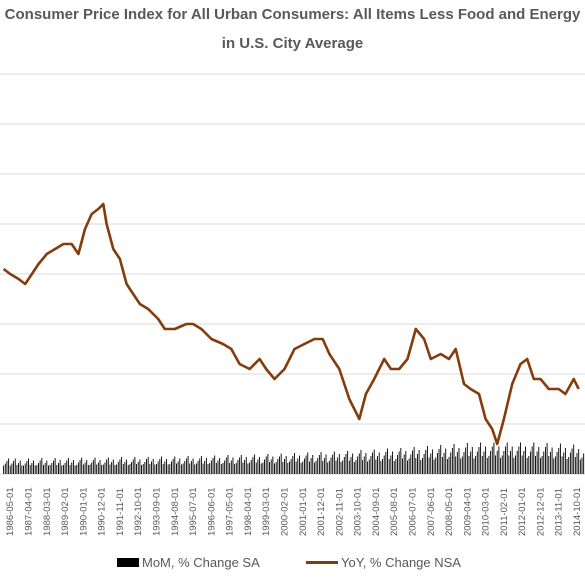 The image size is (585, 585). What do you see at coordinates (339, 512) in the screenshot?
I see `x-tick-label: 2002-11-01` at bounding box center [339, 512].